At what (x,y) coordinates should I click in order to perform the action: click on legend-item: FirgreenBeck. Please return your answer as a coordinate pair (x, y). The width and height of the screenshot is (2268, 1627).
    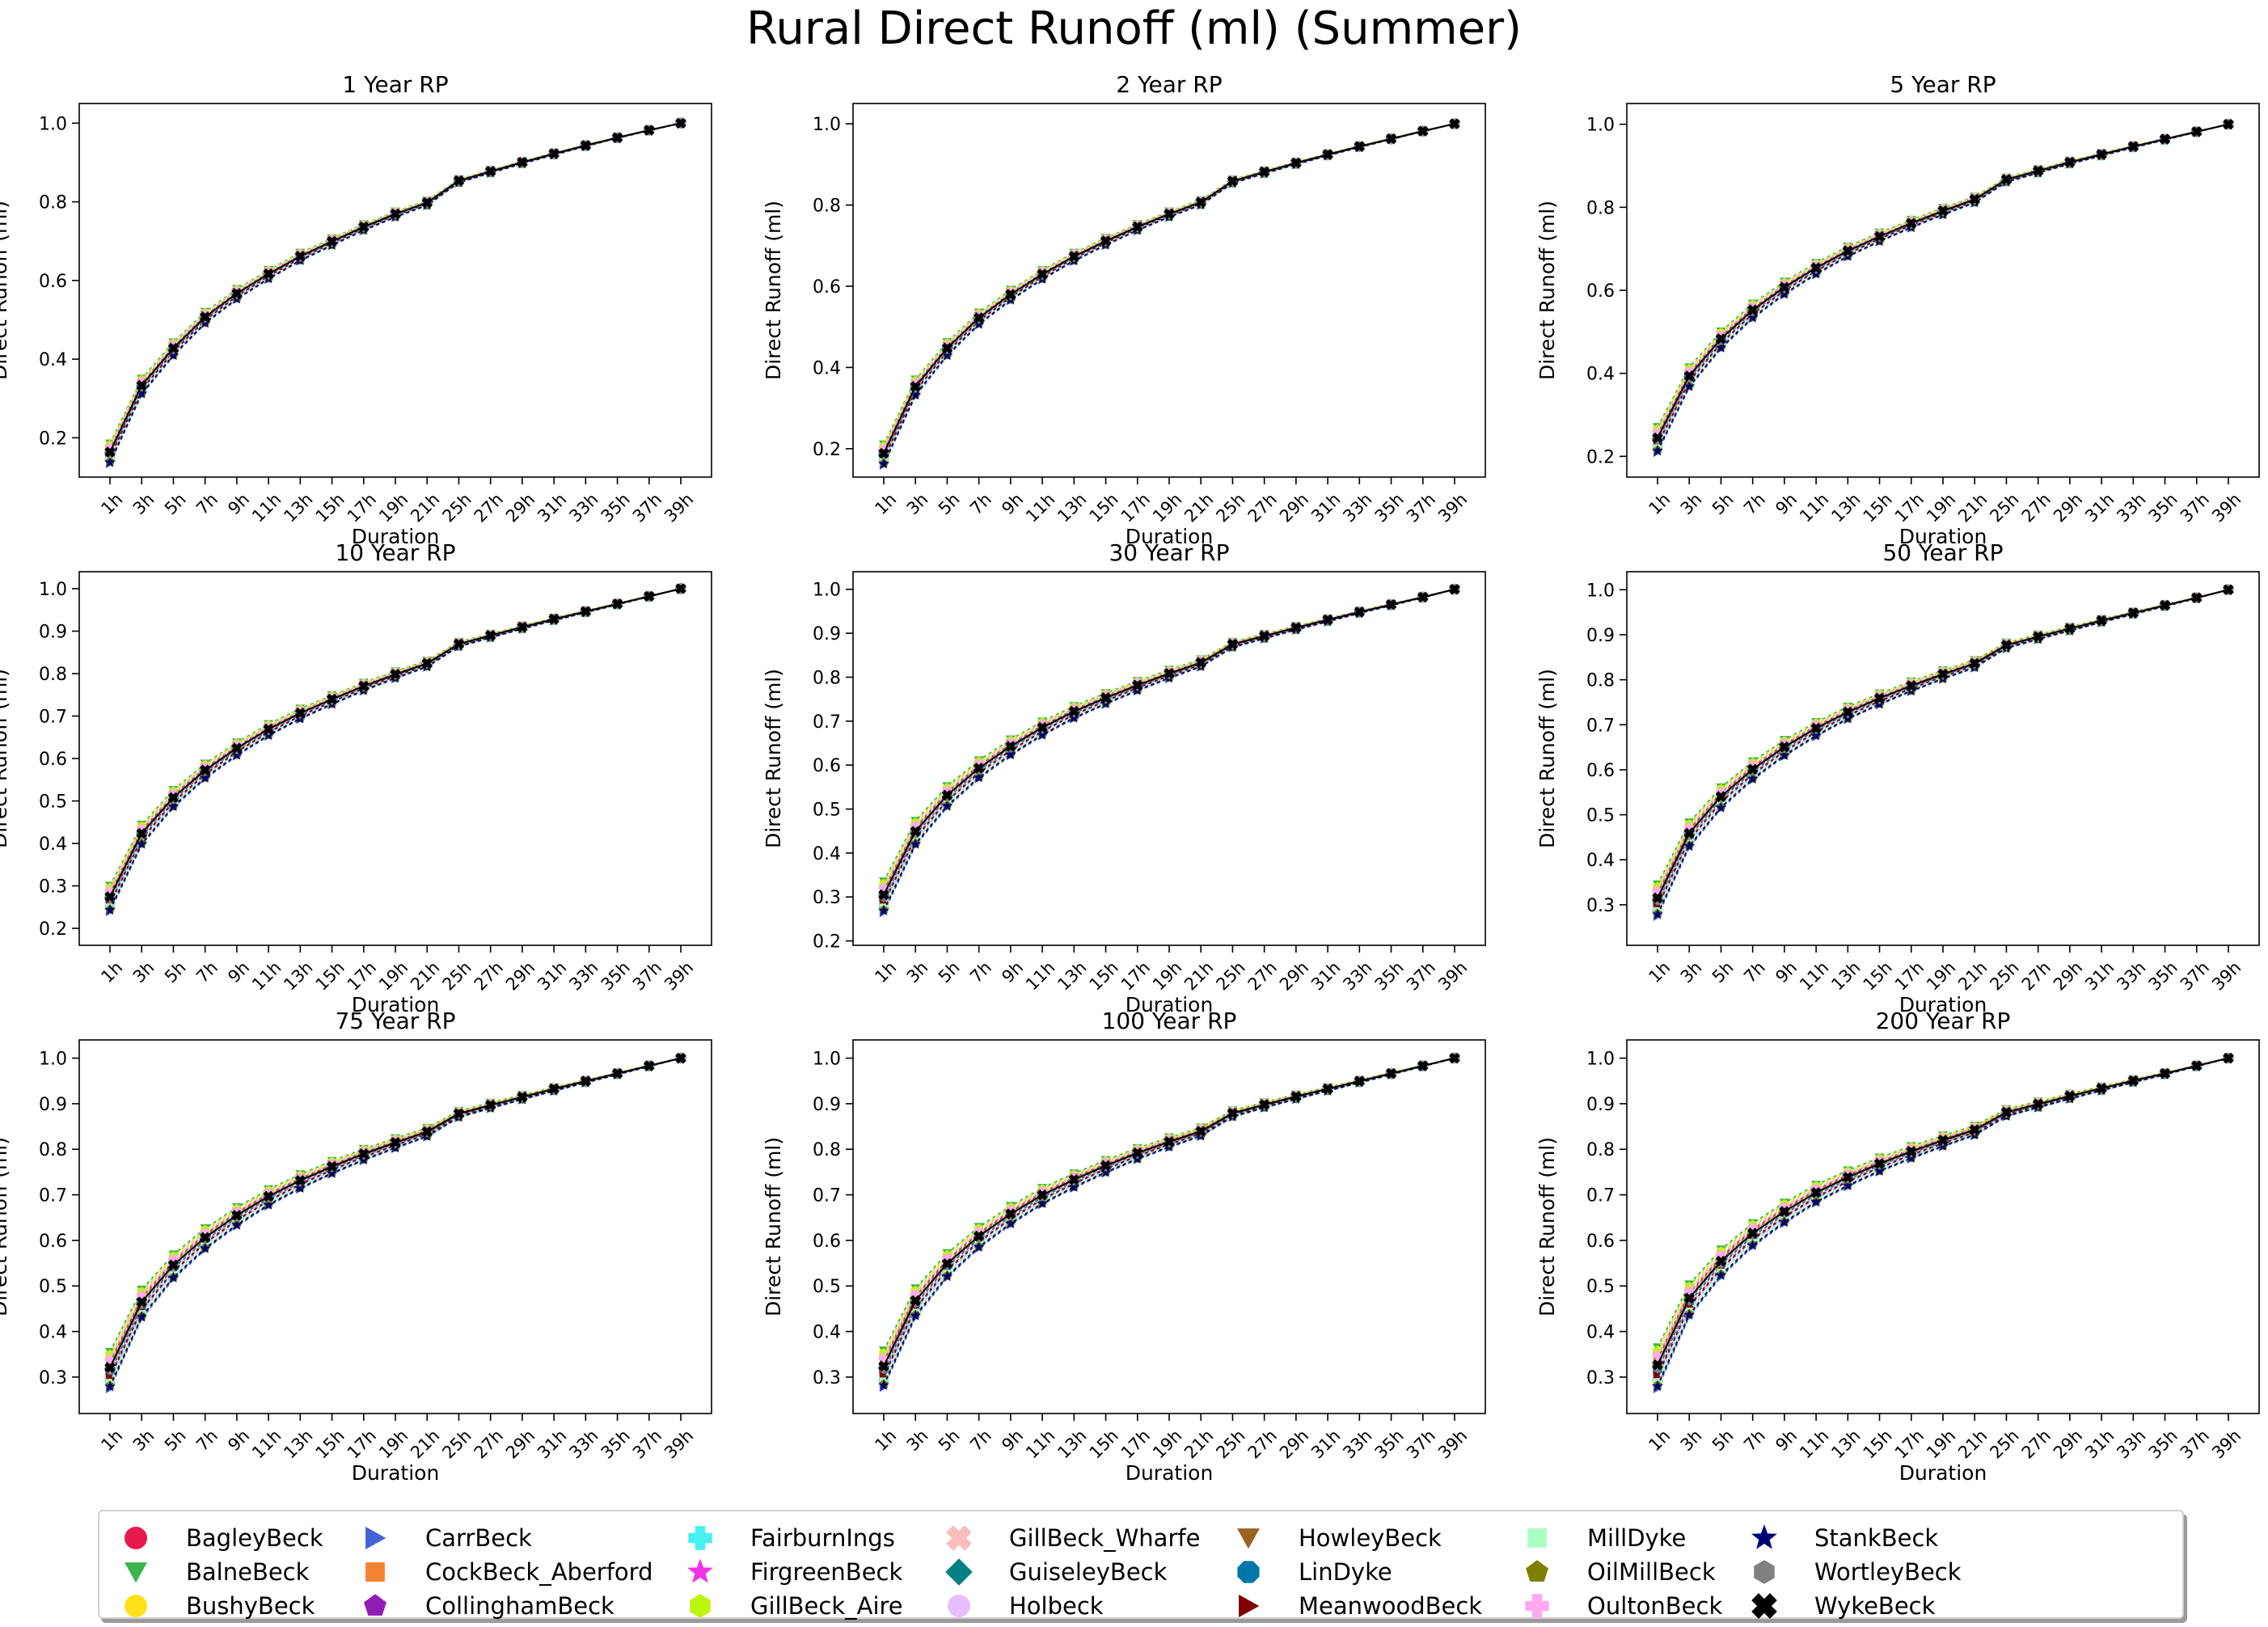
    Looking at the image, I should click on (792, 1572).